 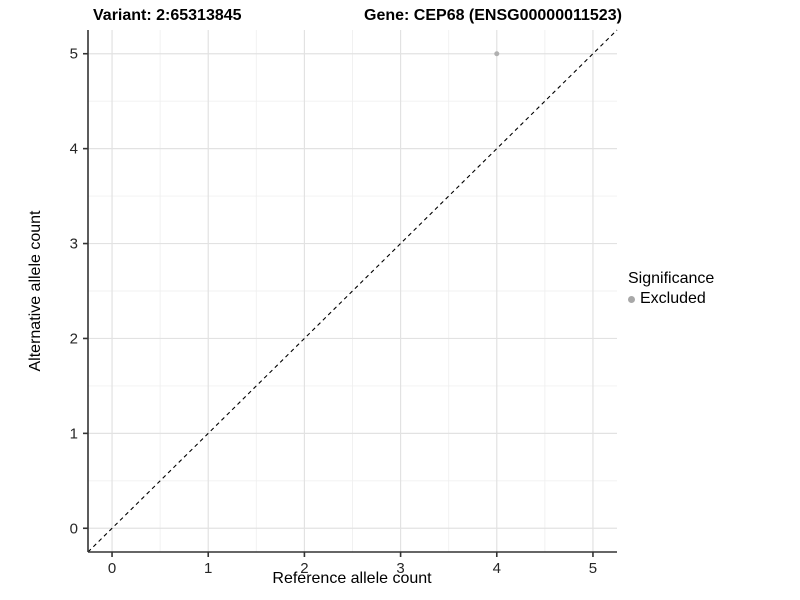 I want to click on y-axis-title: Alternative allele count, so click(x=35, y=291).